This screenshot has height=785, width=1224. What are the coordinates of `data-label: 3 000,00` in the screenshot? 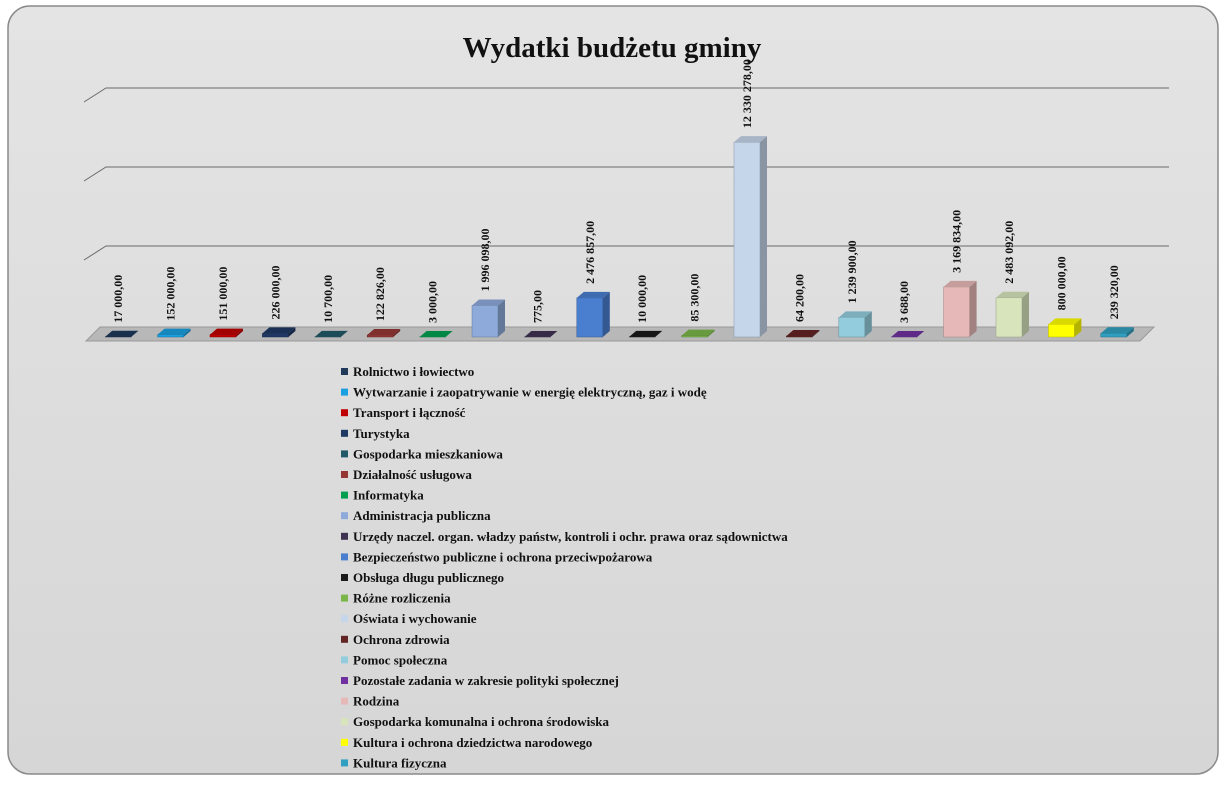 It's located at (433, 302).